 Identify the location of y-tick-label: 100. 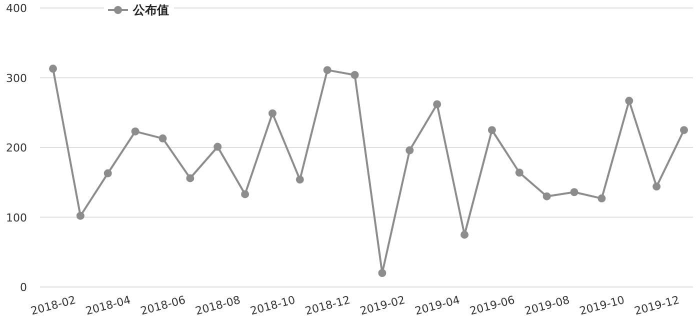
(16, 217).